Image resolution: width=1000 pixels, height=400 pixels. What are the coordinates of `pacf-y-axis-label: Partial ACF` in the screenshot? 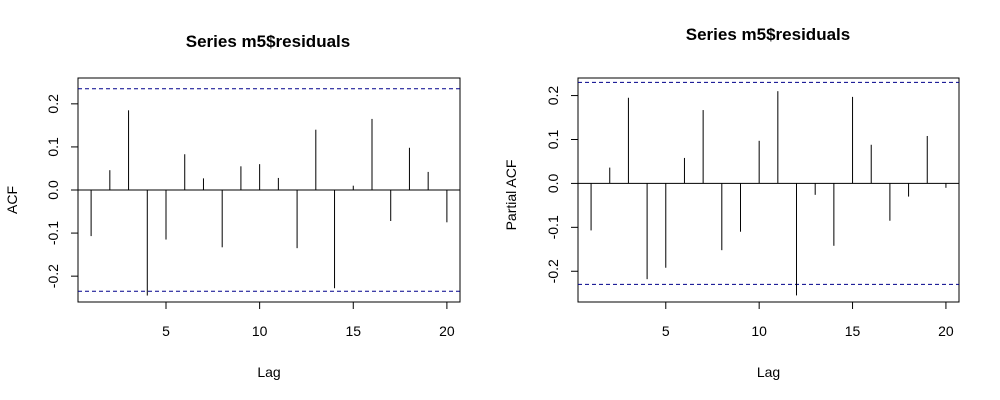 It's located at (511, 195).